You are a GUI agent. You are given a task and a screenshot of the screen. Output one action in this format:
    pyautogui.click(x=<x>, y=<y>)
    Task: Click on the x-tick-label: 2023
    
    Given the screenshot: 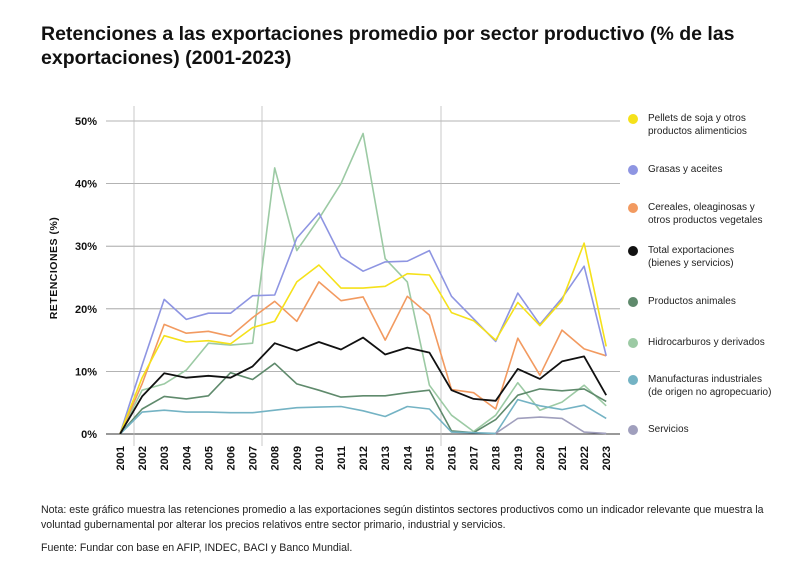 What is the action you would take?
    pyautogui.click(x=607, y=458)
    